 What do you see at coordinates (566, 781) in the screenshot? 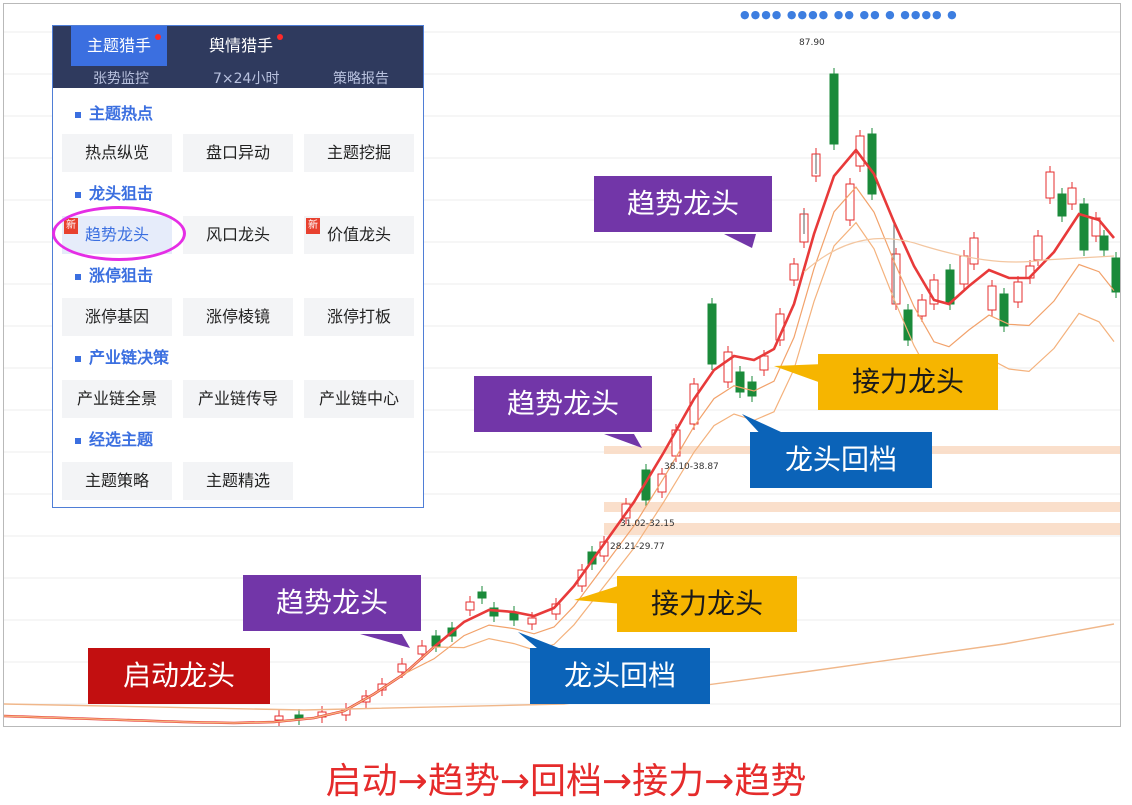
I see `flow-caption: 启动→趋势→回档→接力→趋势` at bounding box center [566, 781].